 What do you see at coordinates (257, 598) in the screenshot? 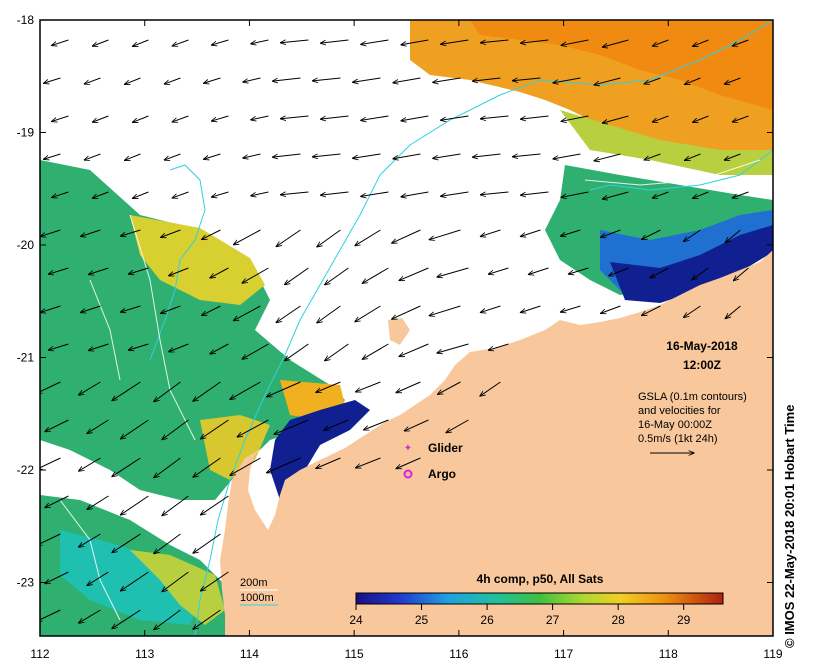
I see `isobath-1000-label: 1000m` at bounding box center [257, 598].